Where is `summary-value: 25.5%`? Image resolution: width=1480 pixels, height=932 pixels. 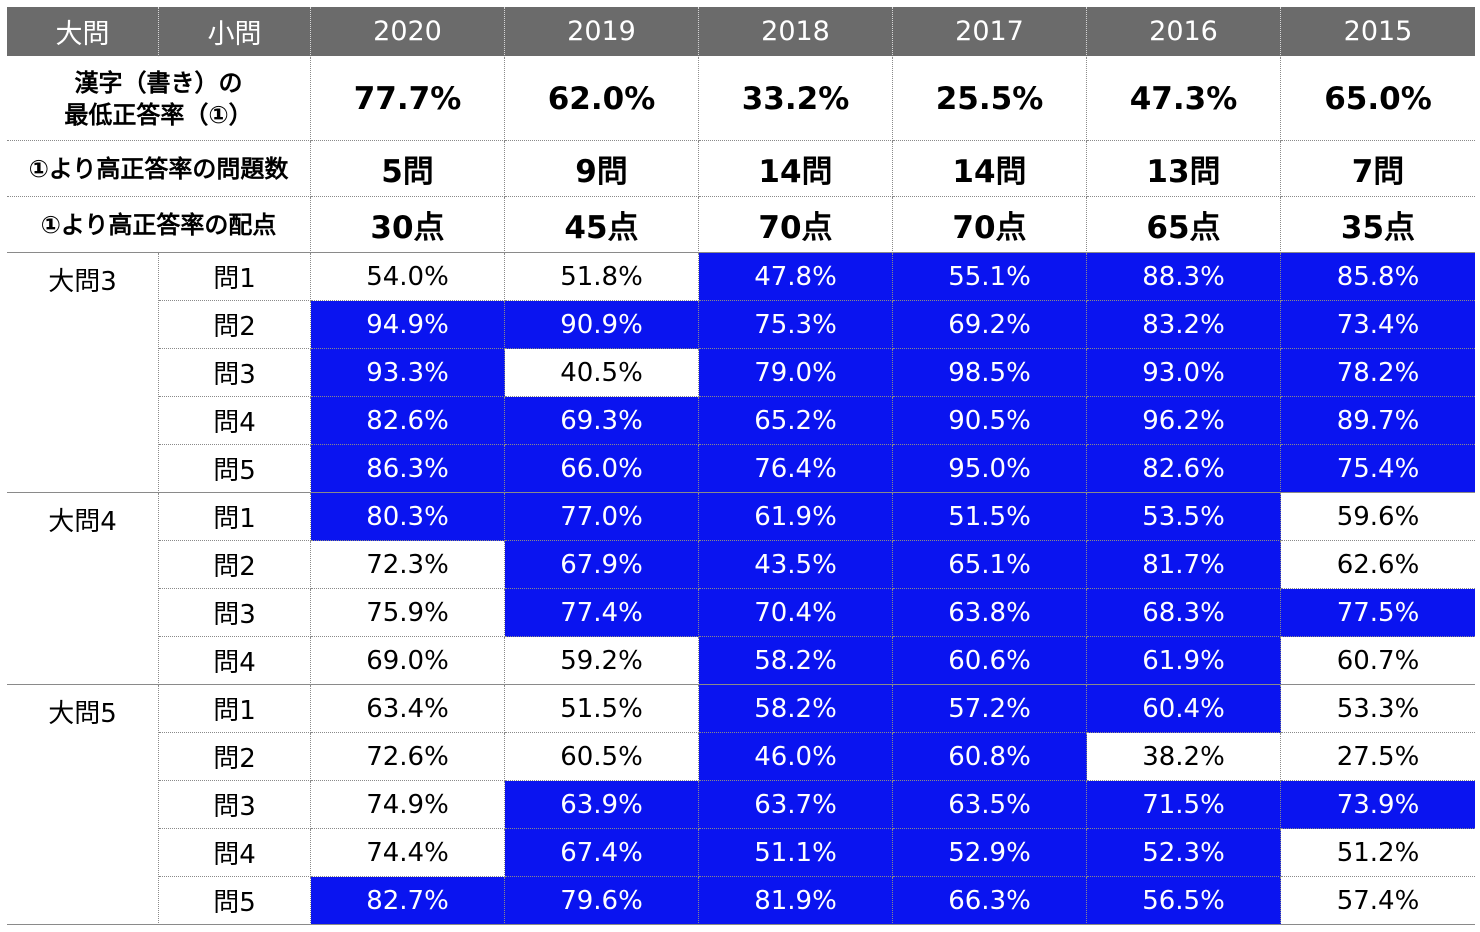
summary-value: 25.5% is located at coordinates (990, 99).